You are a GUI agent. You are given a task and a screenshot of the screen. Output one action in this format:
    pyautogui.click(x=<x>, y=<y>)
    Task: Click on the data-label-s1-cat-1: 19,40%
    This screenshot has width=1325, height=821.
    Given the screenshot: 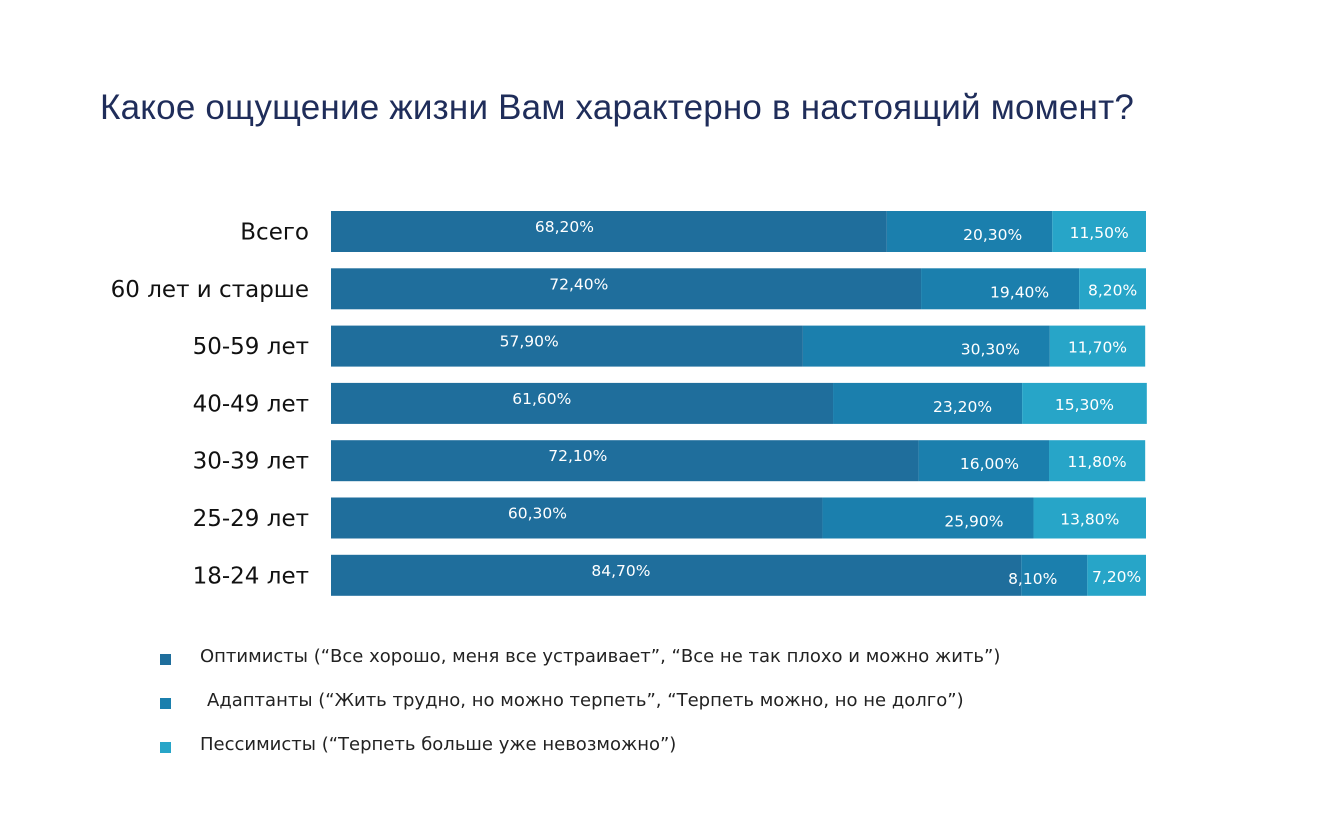 What is the action you would take?
    pyautogui.click(x=1019, y=292)
    